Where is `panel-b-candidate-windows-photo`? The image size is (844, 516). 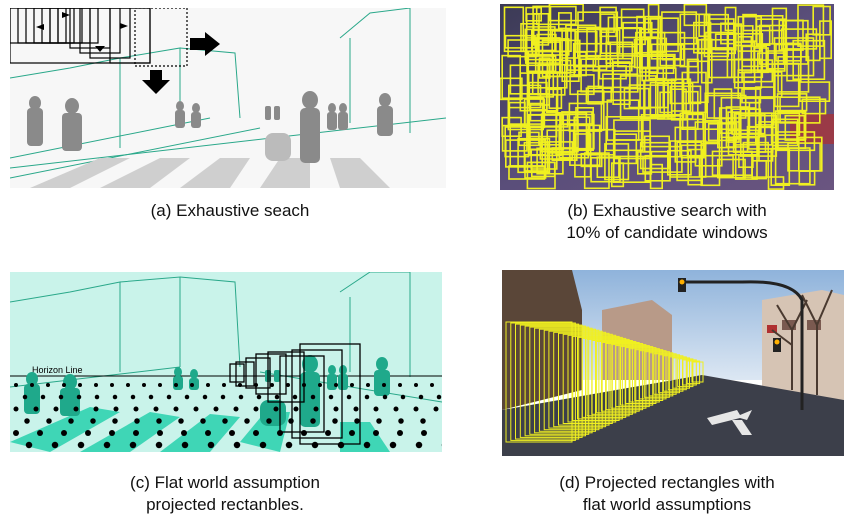 panel-b-candidate-windows-photo is located at coordinates (667, 97).